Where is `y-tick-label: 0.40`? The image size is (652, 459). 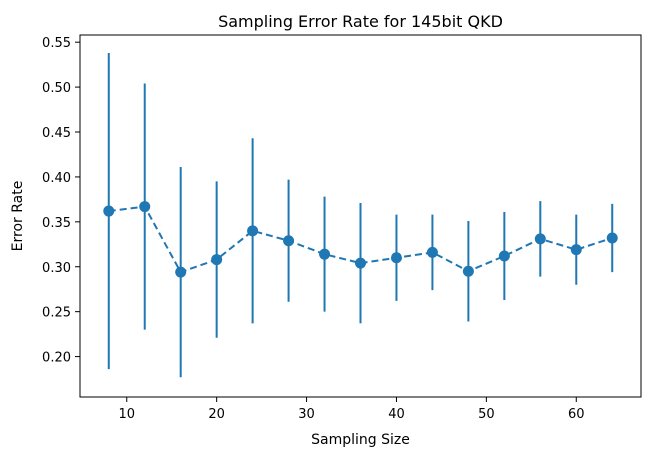 y-tick-label: 0.40 is located at coordinates (56, 178).